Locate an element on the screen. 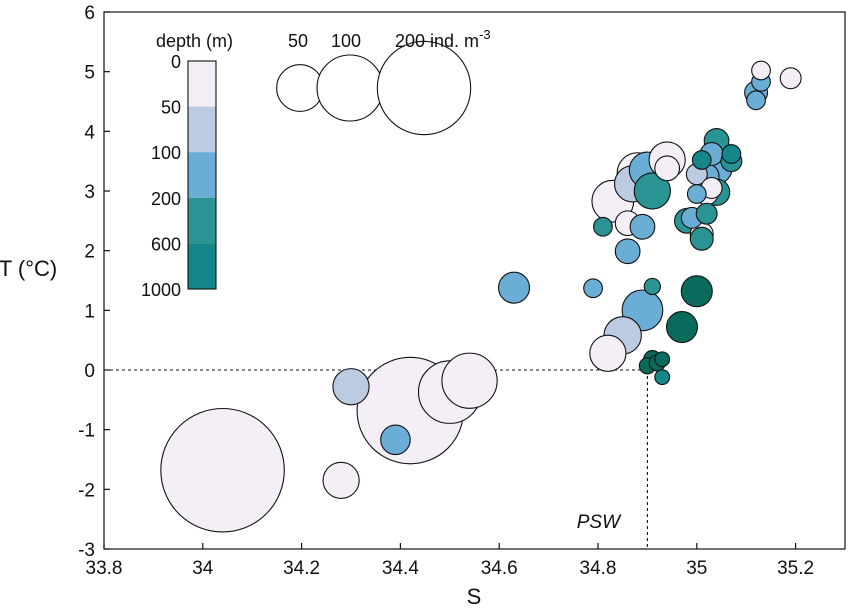  y-tick-label: 0 is located at coordinates (89, 371).